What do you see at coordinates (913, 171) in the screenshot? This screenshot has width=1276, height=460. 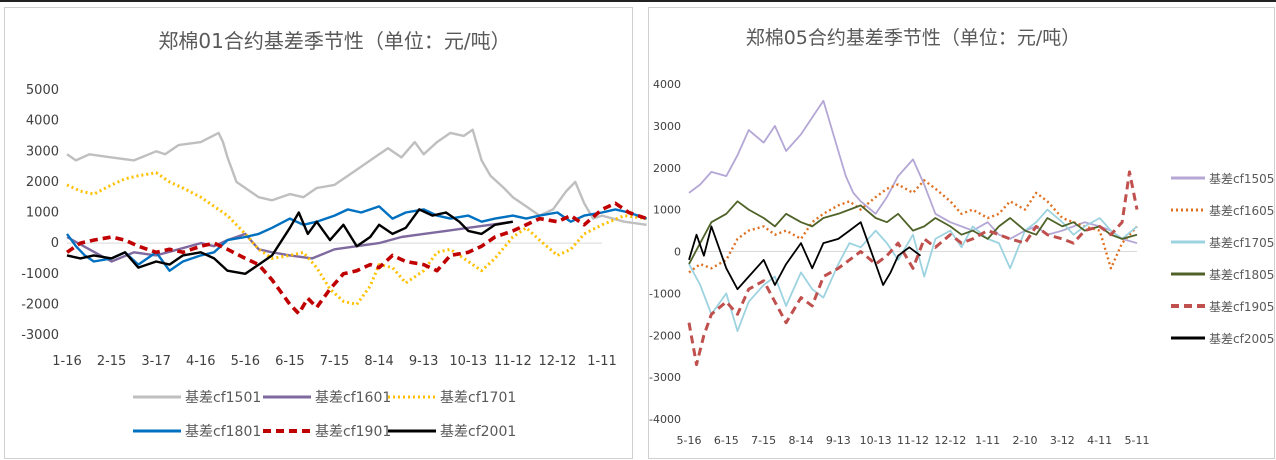 I see `series-line-基差cf1505` at bounding box center [913, 171].